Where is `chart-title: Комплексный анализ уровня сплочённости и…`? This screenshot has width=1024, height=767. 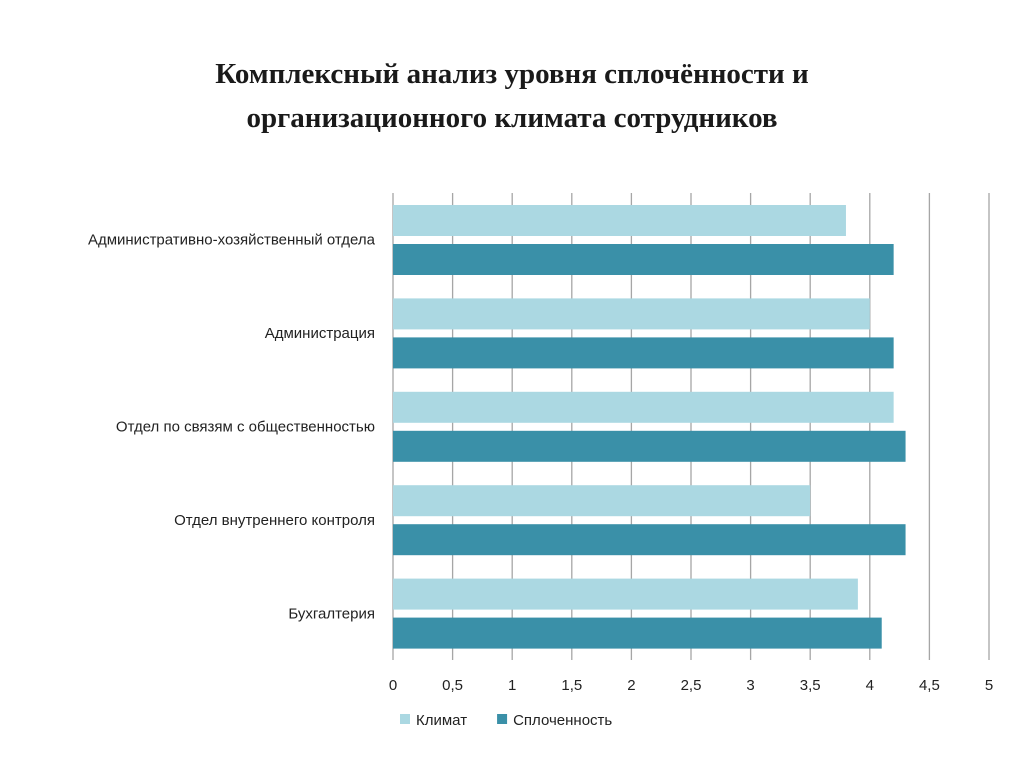
chart-title: Комплексный анализ уровня сплочённости и… is located at coordinates (512, 96).